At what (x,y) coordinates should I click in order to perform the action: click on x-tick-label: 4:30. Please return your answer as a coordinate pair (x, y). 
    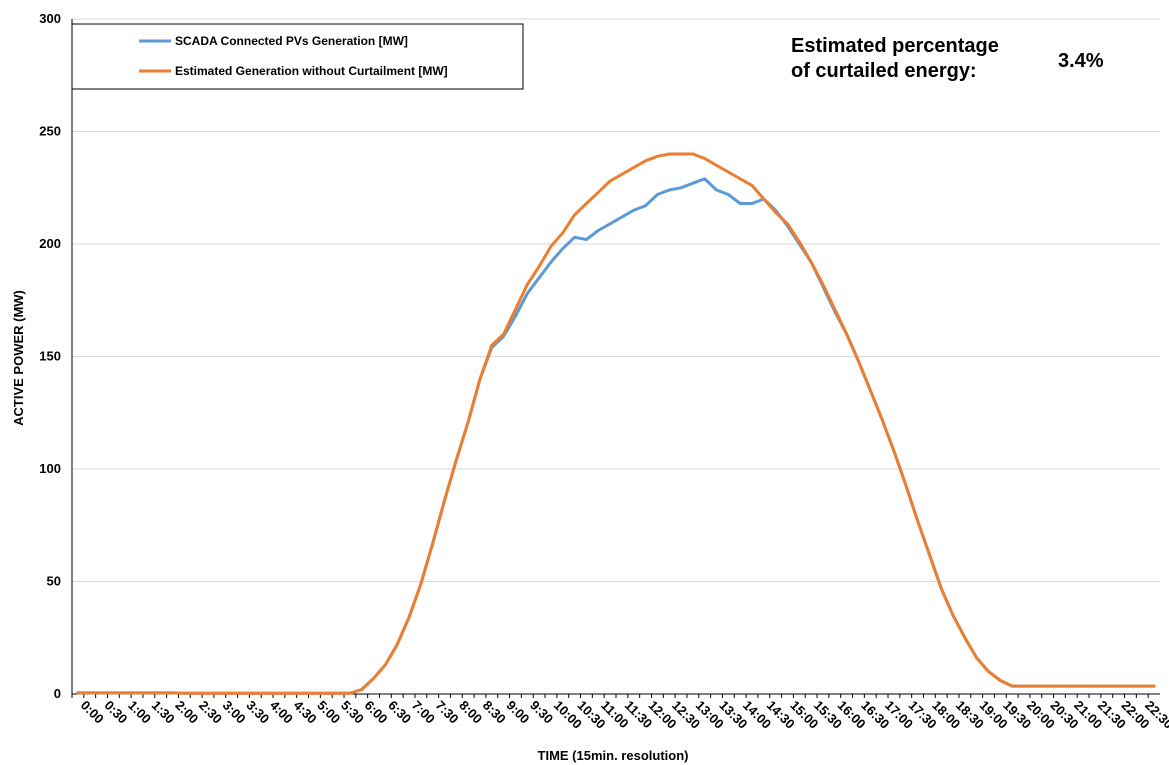
    Looking at the image, I should click on (305, 712).